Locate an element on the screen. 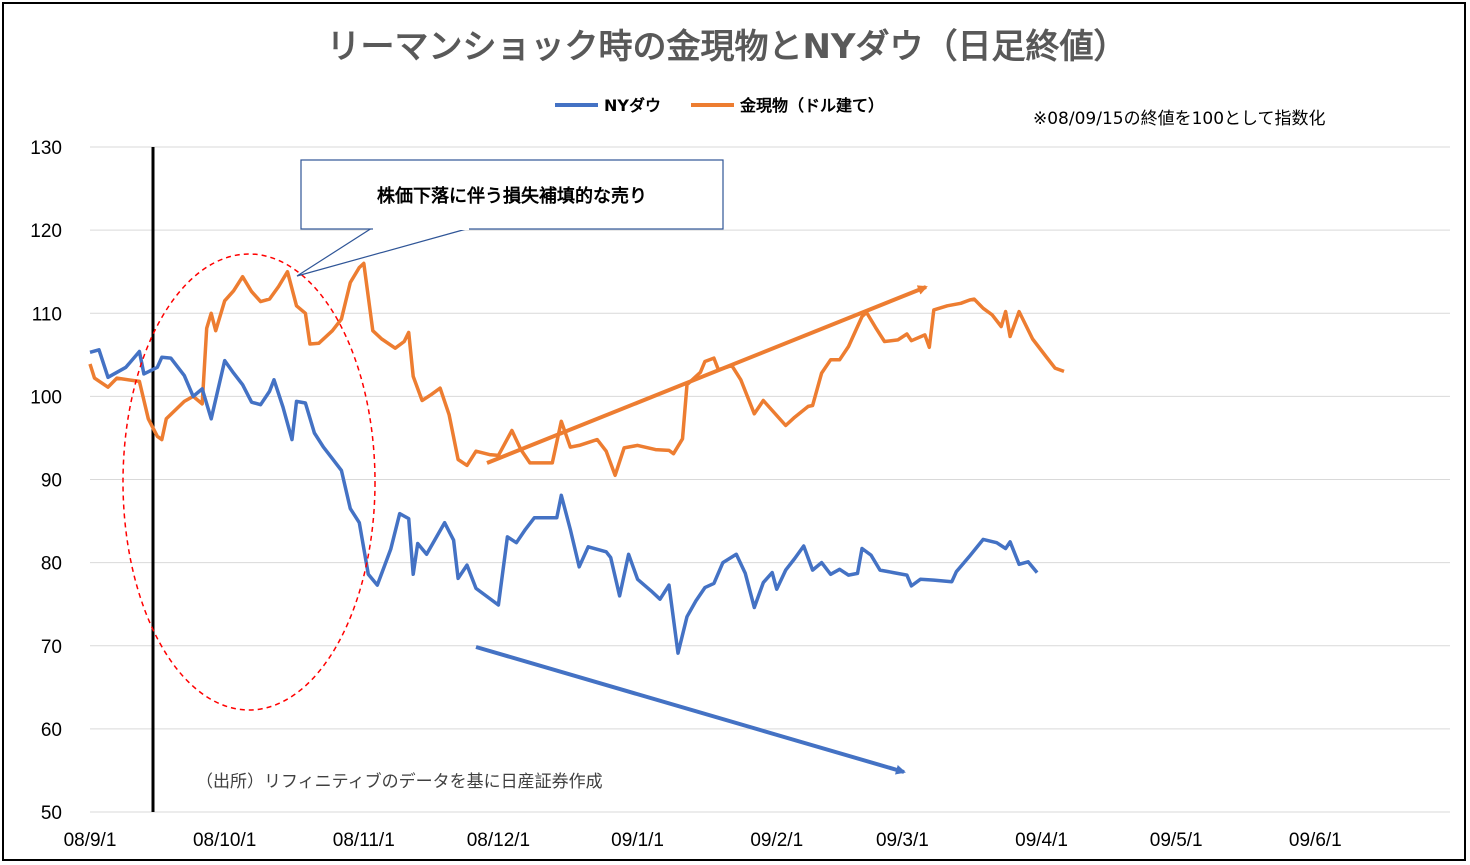 Image resolution: width=1470 pixels, height=865 pixels. index-note: ※08/09/15の終値を100として指数化 is located at coordinates (1179, 119).